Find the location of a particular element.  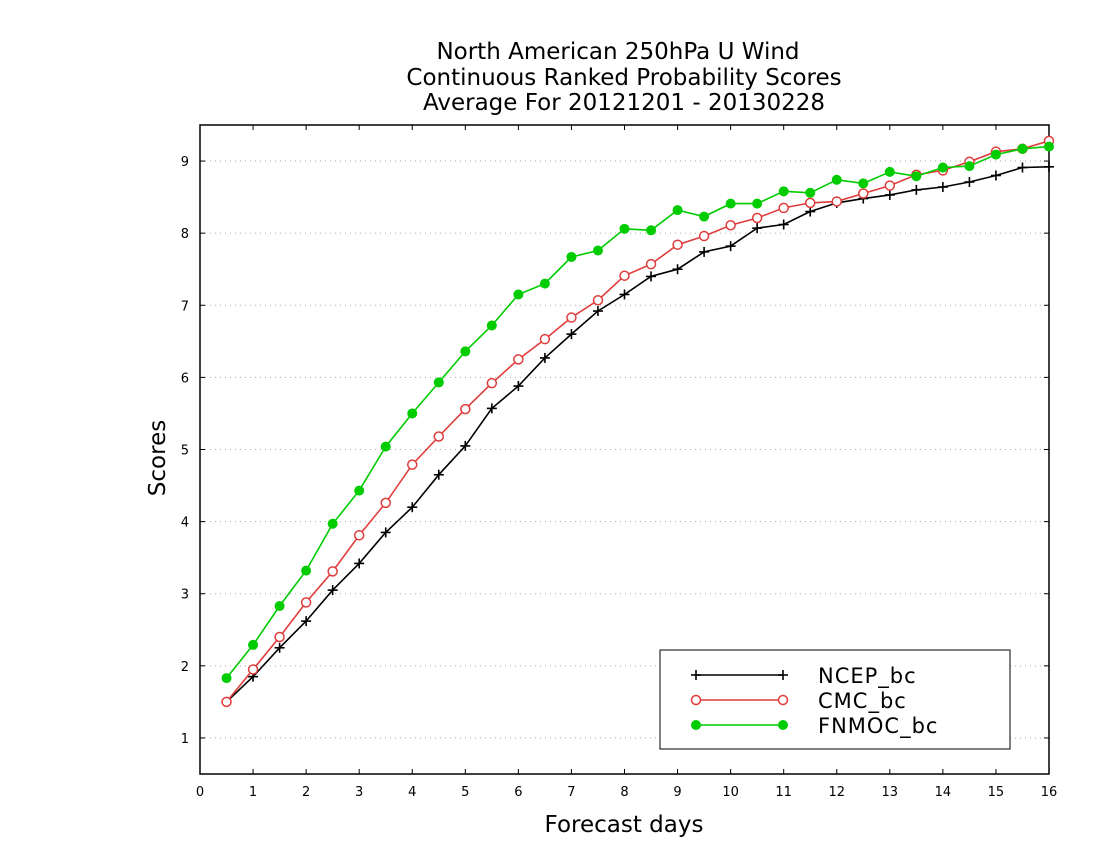

x-tick-label-9: 9 is located at coordinates (677, 792).